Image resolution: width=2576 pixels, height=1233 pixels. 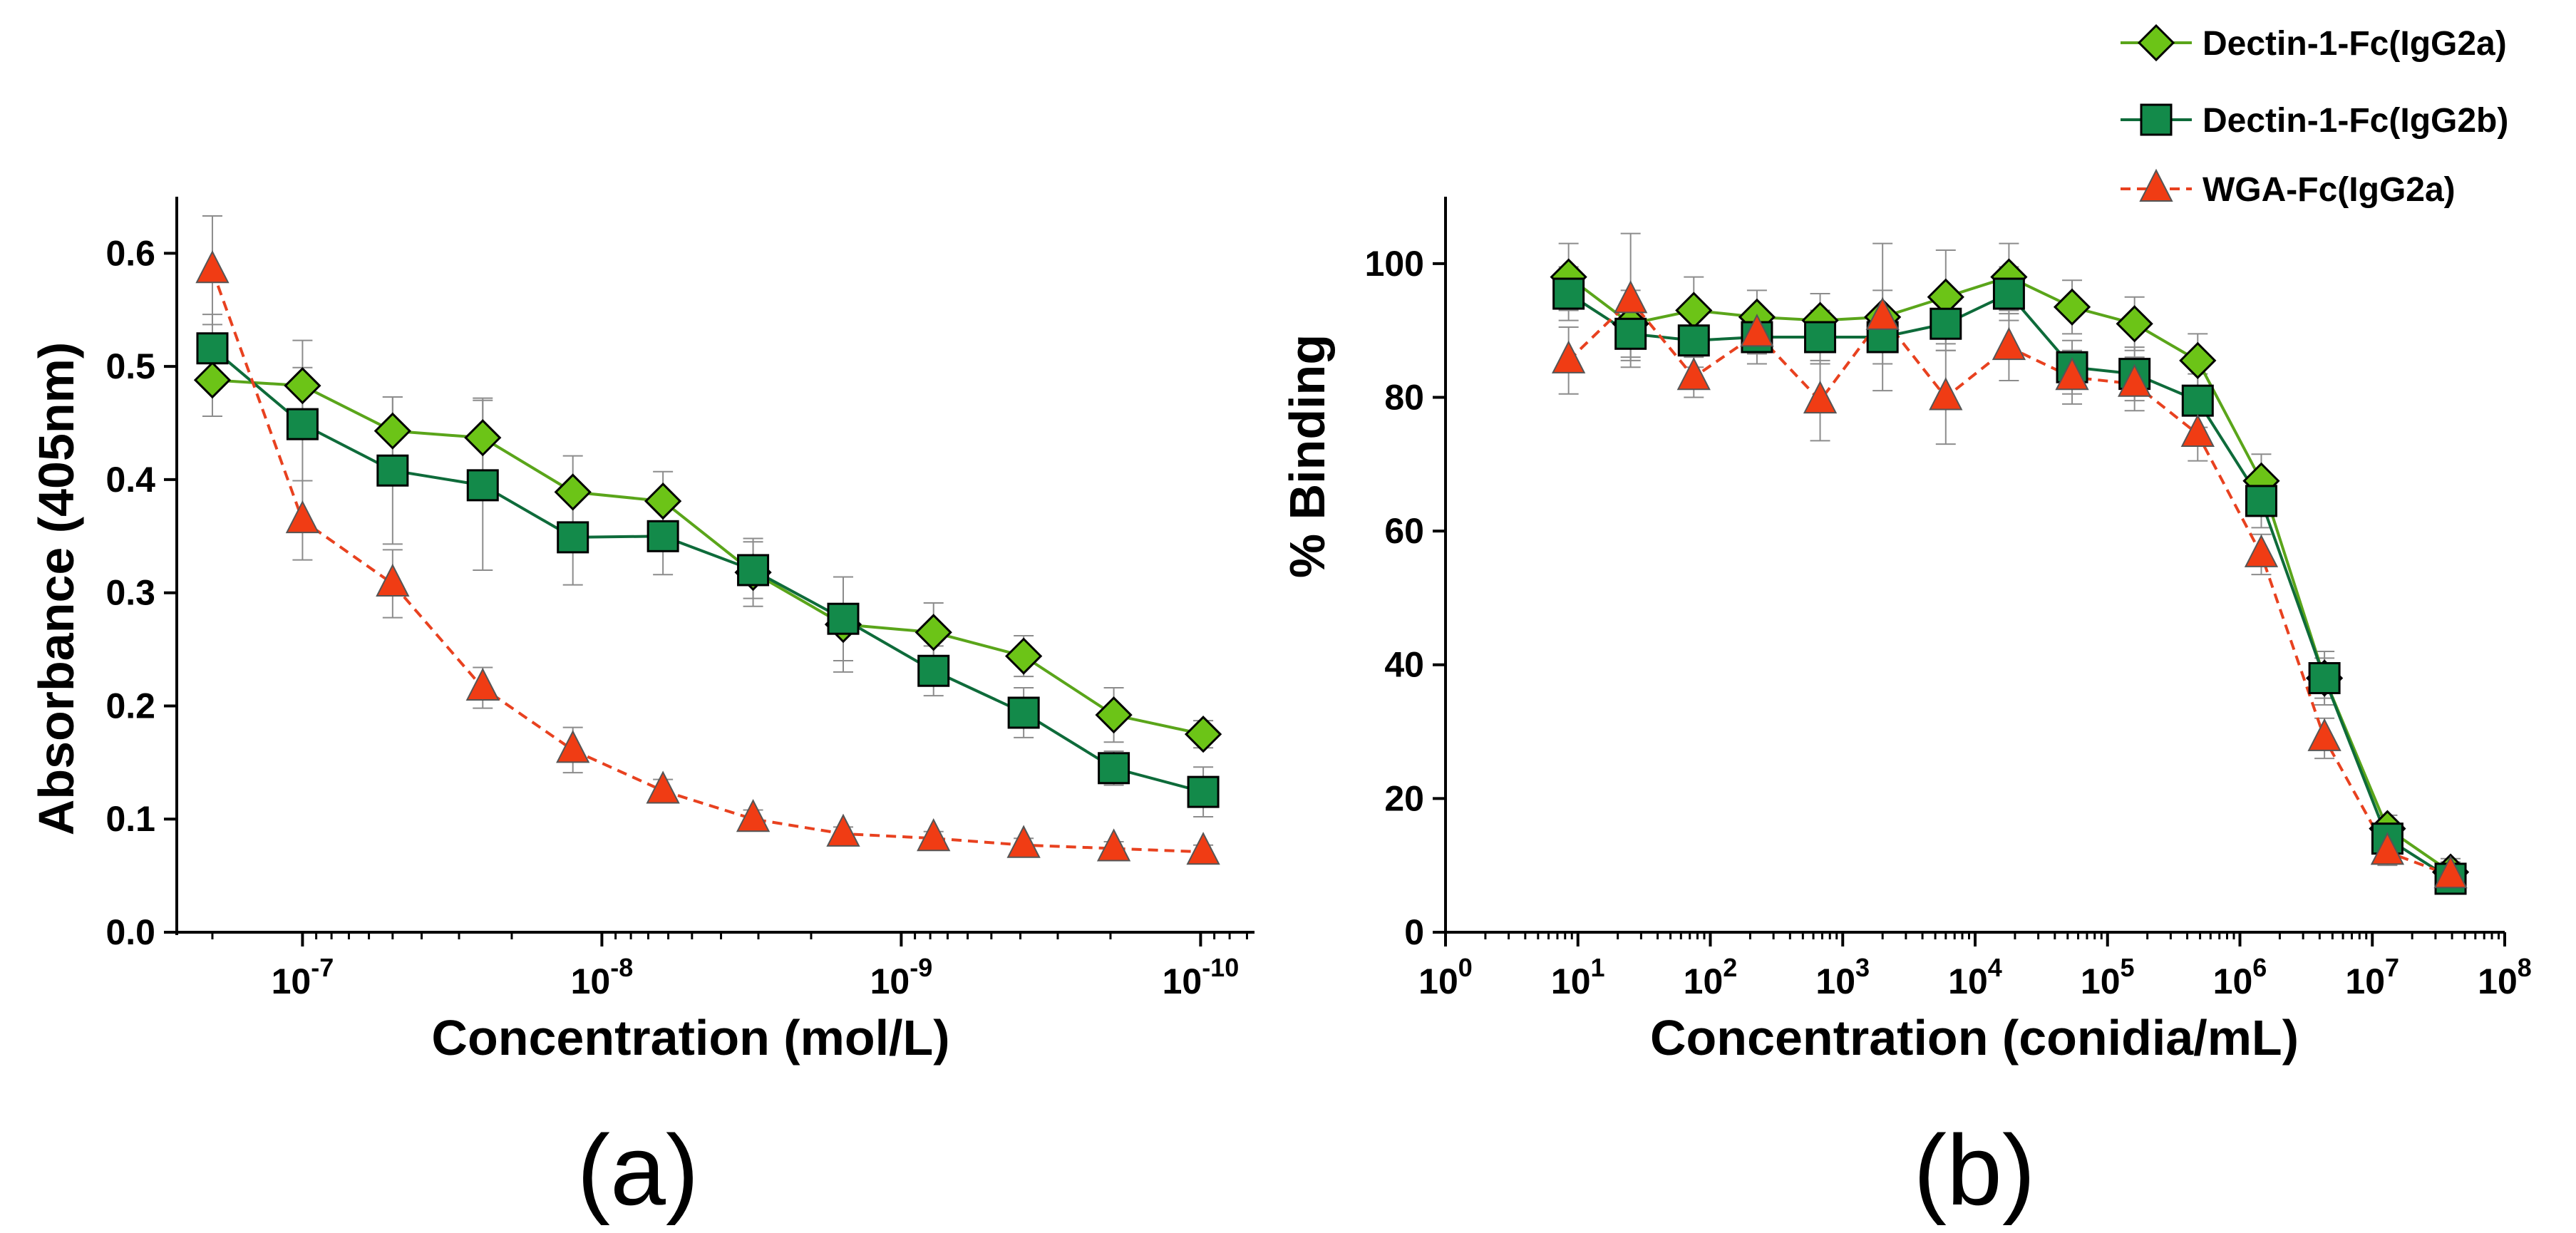 I want to click on panel-label-b: (b), so click(x=1974, y=1170).